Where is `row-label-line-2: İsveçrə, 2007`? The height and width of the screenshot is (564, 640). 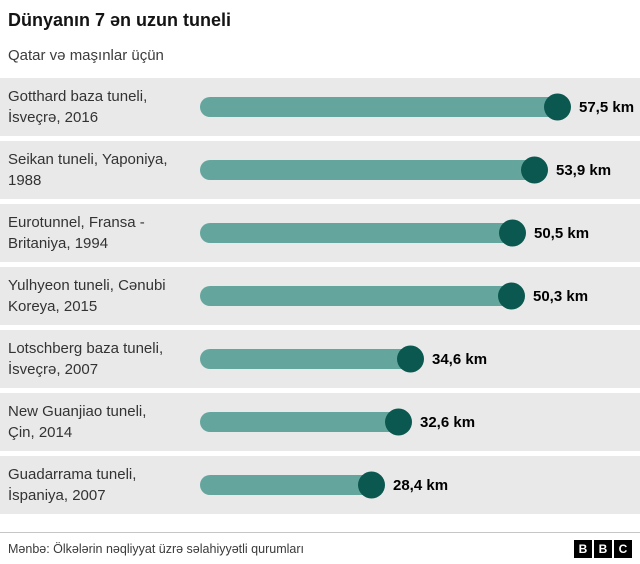 row-label-line-2: İsveçrə, 2007 is located at coordinates (53, 369).